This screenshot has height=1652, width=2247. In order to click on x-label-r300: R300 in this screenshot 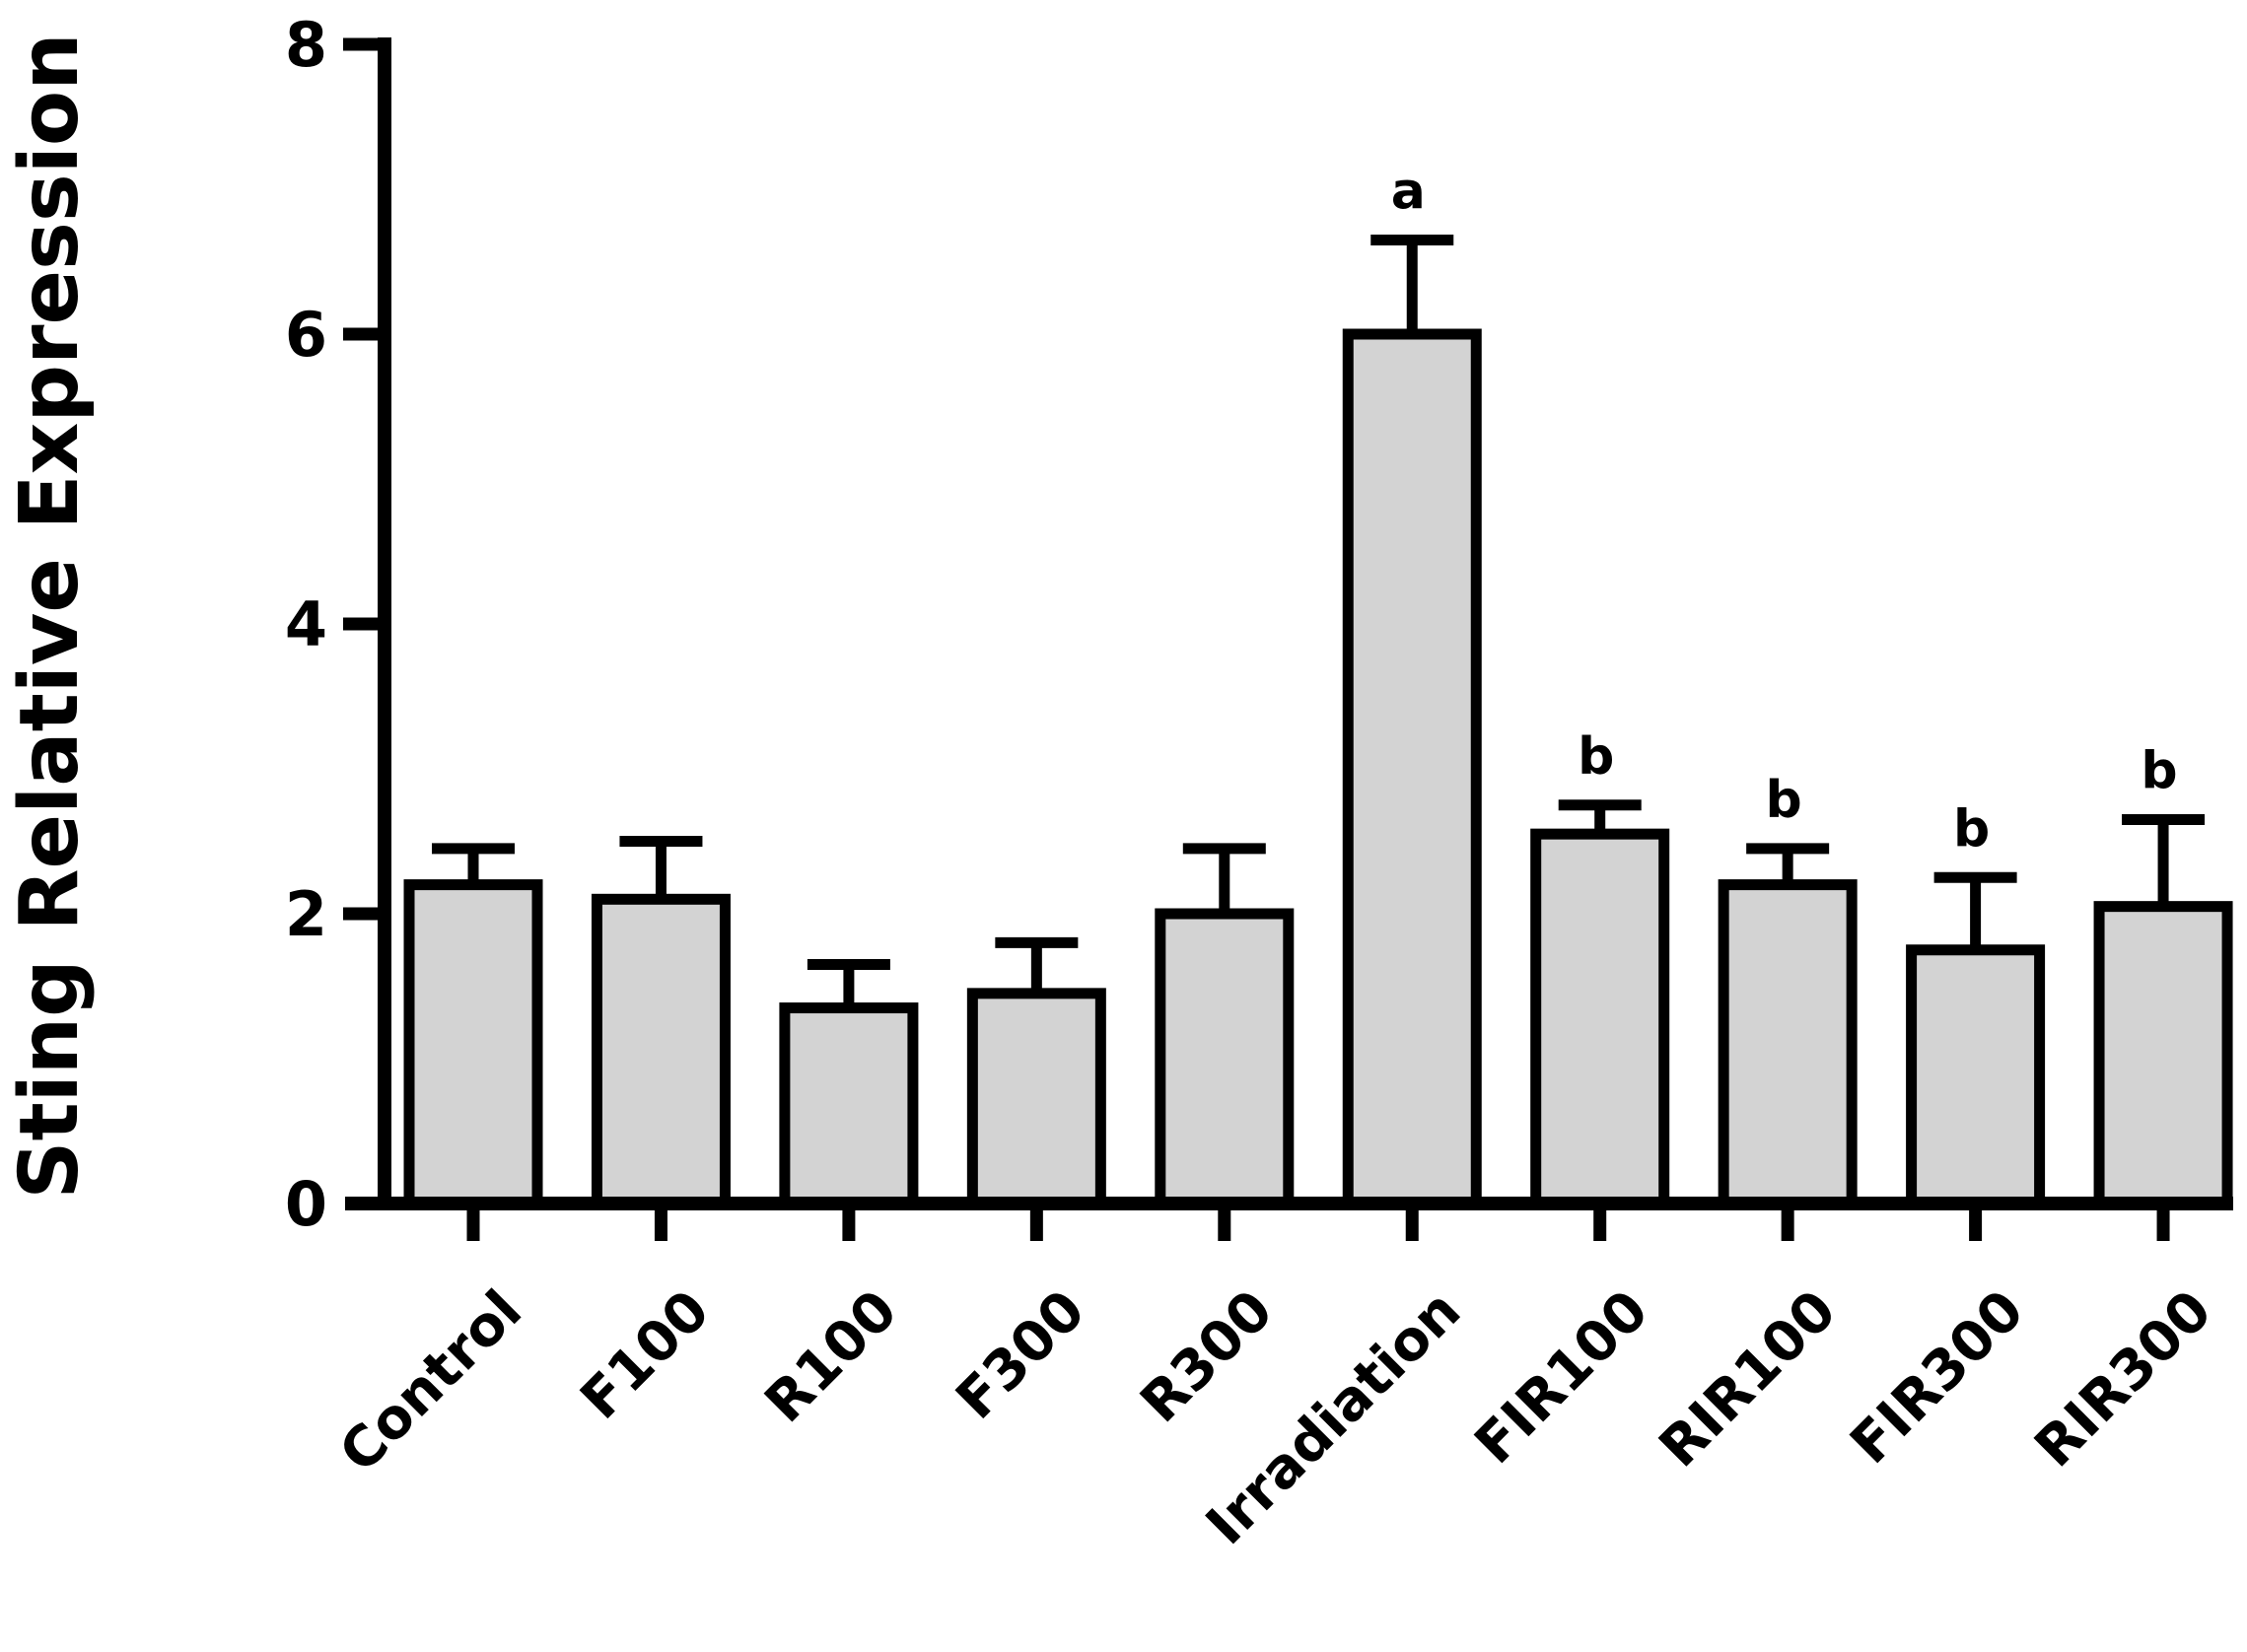, I will do `click(1208, 1356)`.